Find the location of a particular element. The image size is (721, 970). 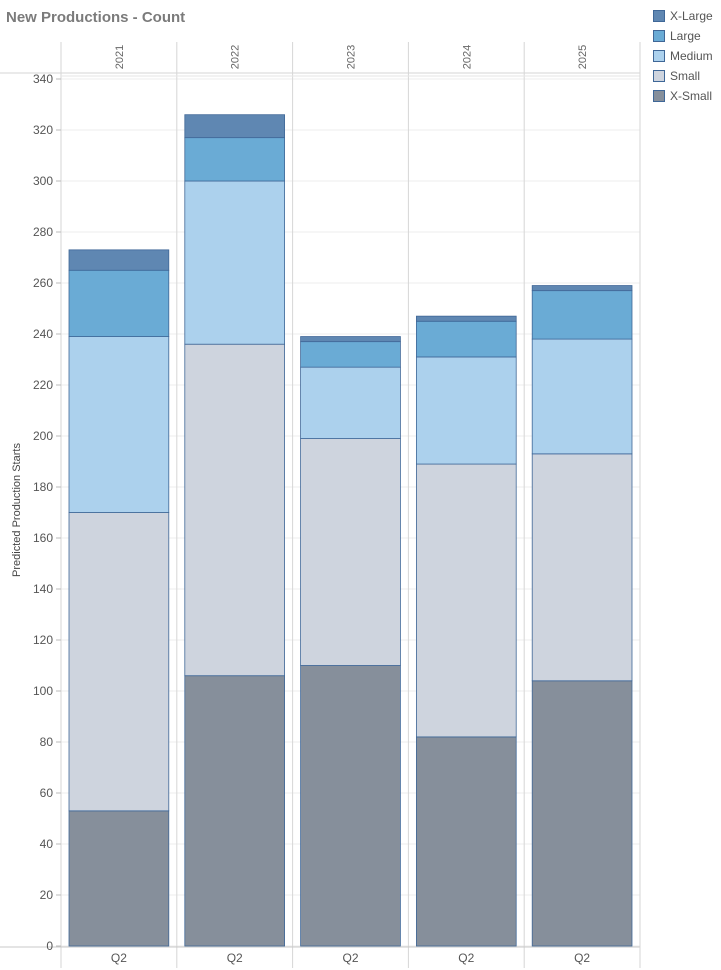

legend-label: X-Small is located at coordinates (691, 96).